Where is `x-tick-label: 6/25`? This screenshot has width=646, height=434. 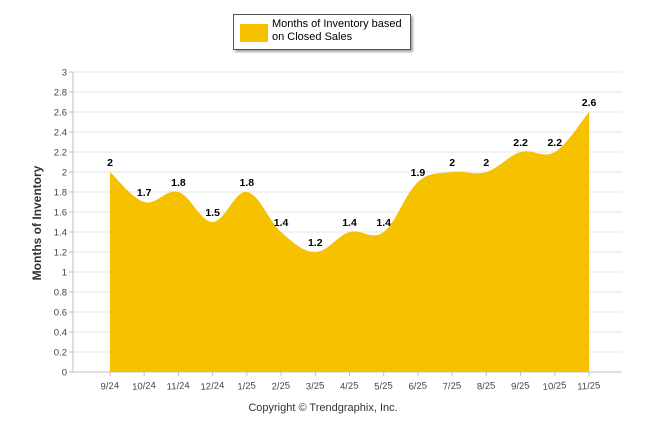
x-tick-label: 6/25 is located at coordinates (417, 386).